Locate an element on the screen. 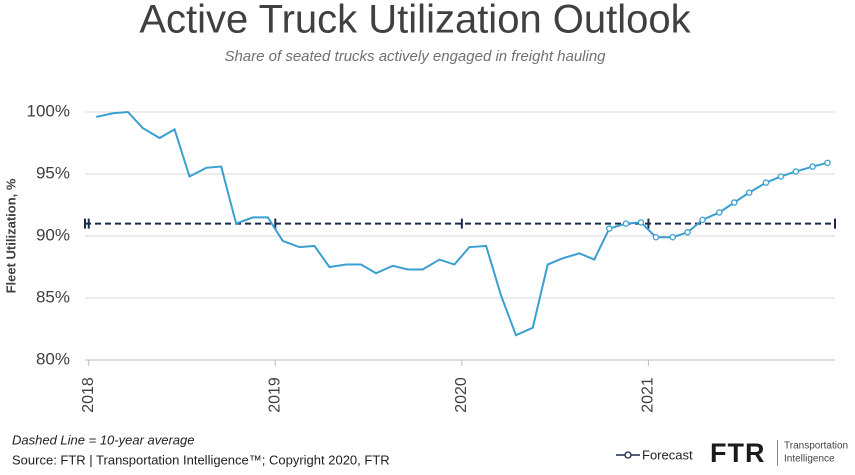  x-tick-label: 2020 is located at coordinates (461, 395).